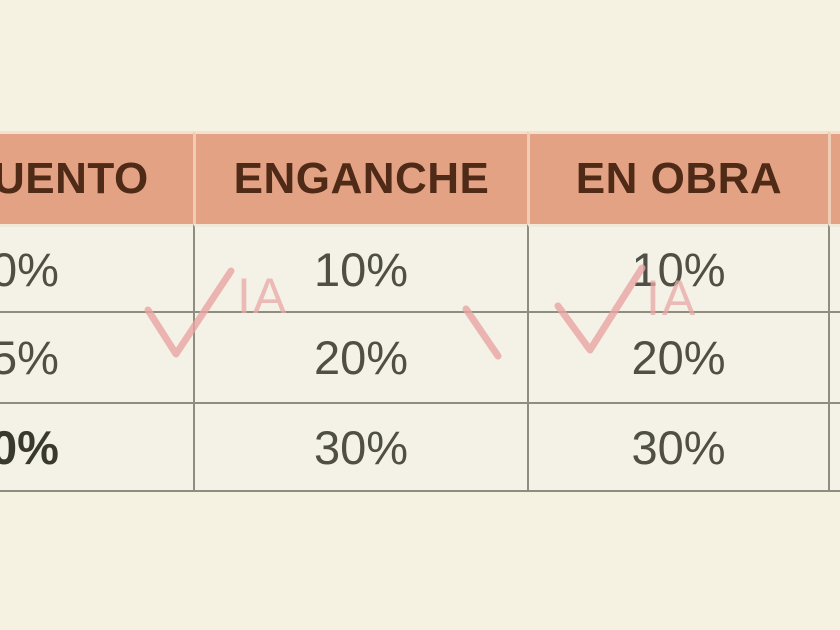  I want to click on header-label-enganche: ENGANCHE, so click(361, 178).